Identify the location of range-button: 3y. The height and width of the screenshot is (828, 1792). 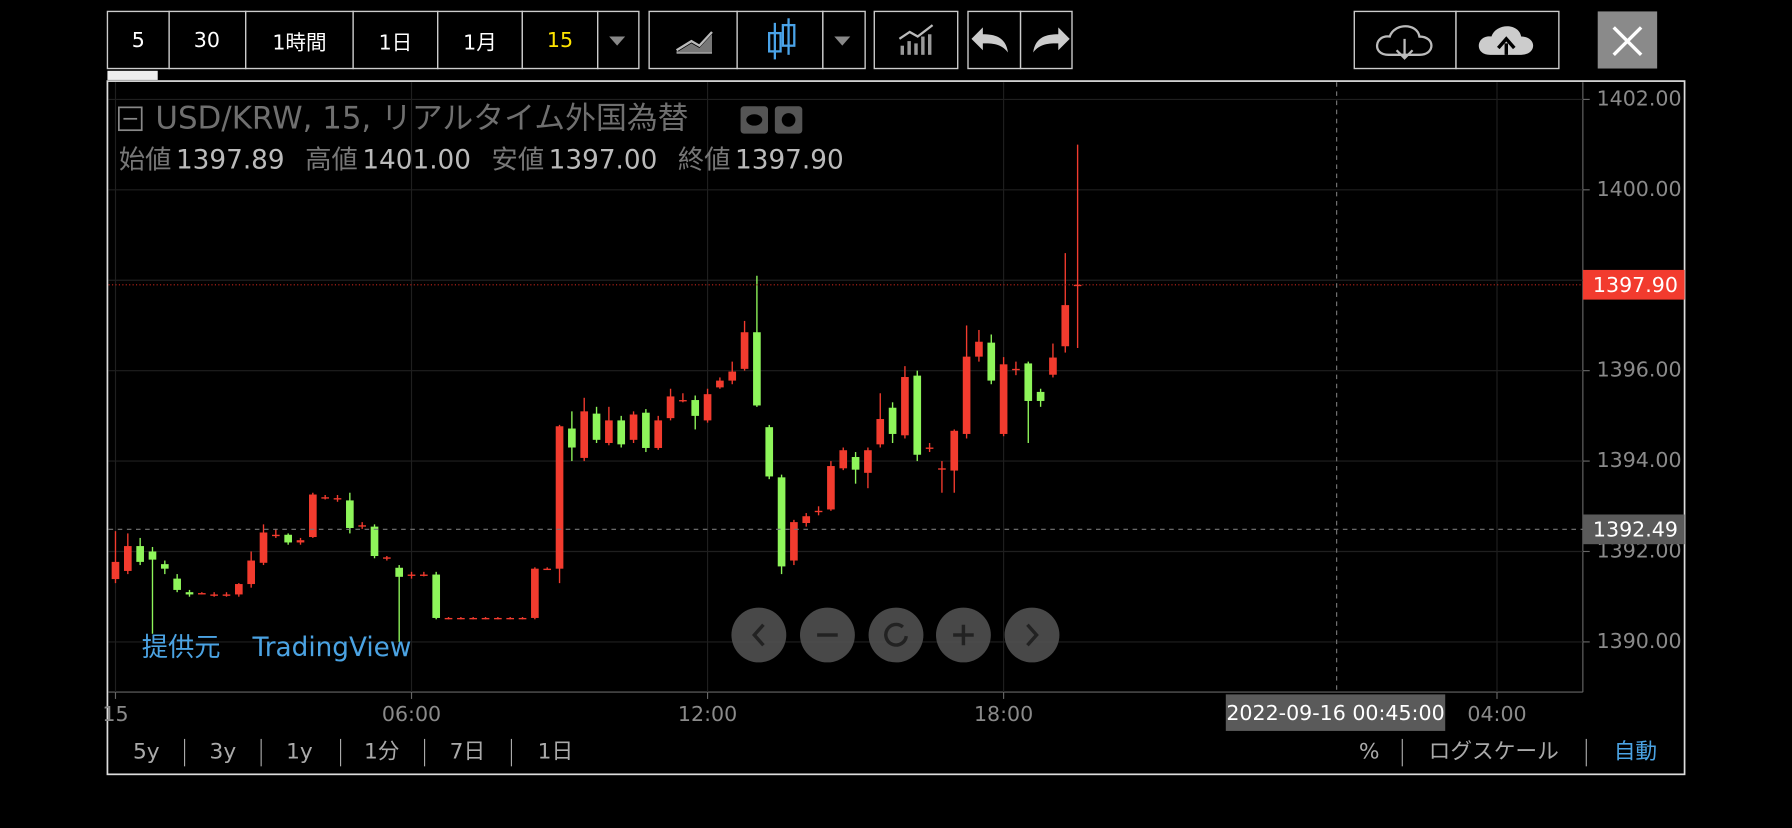
(223, 752).